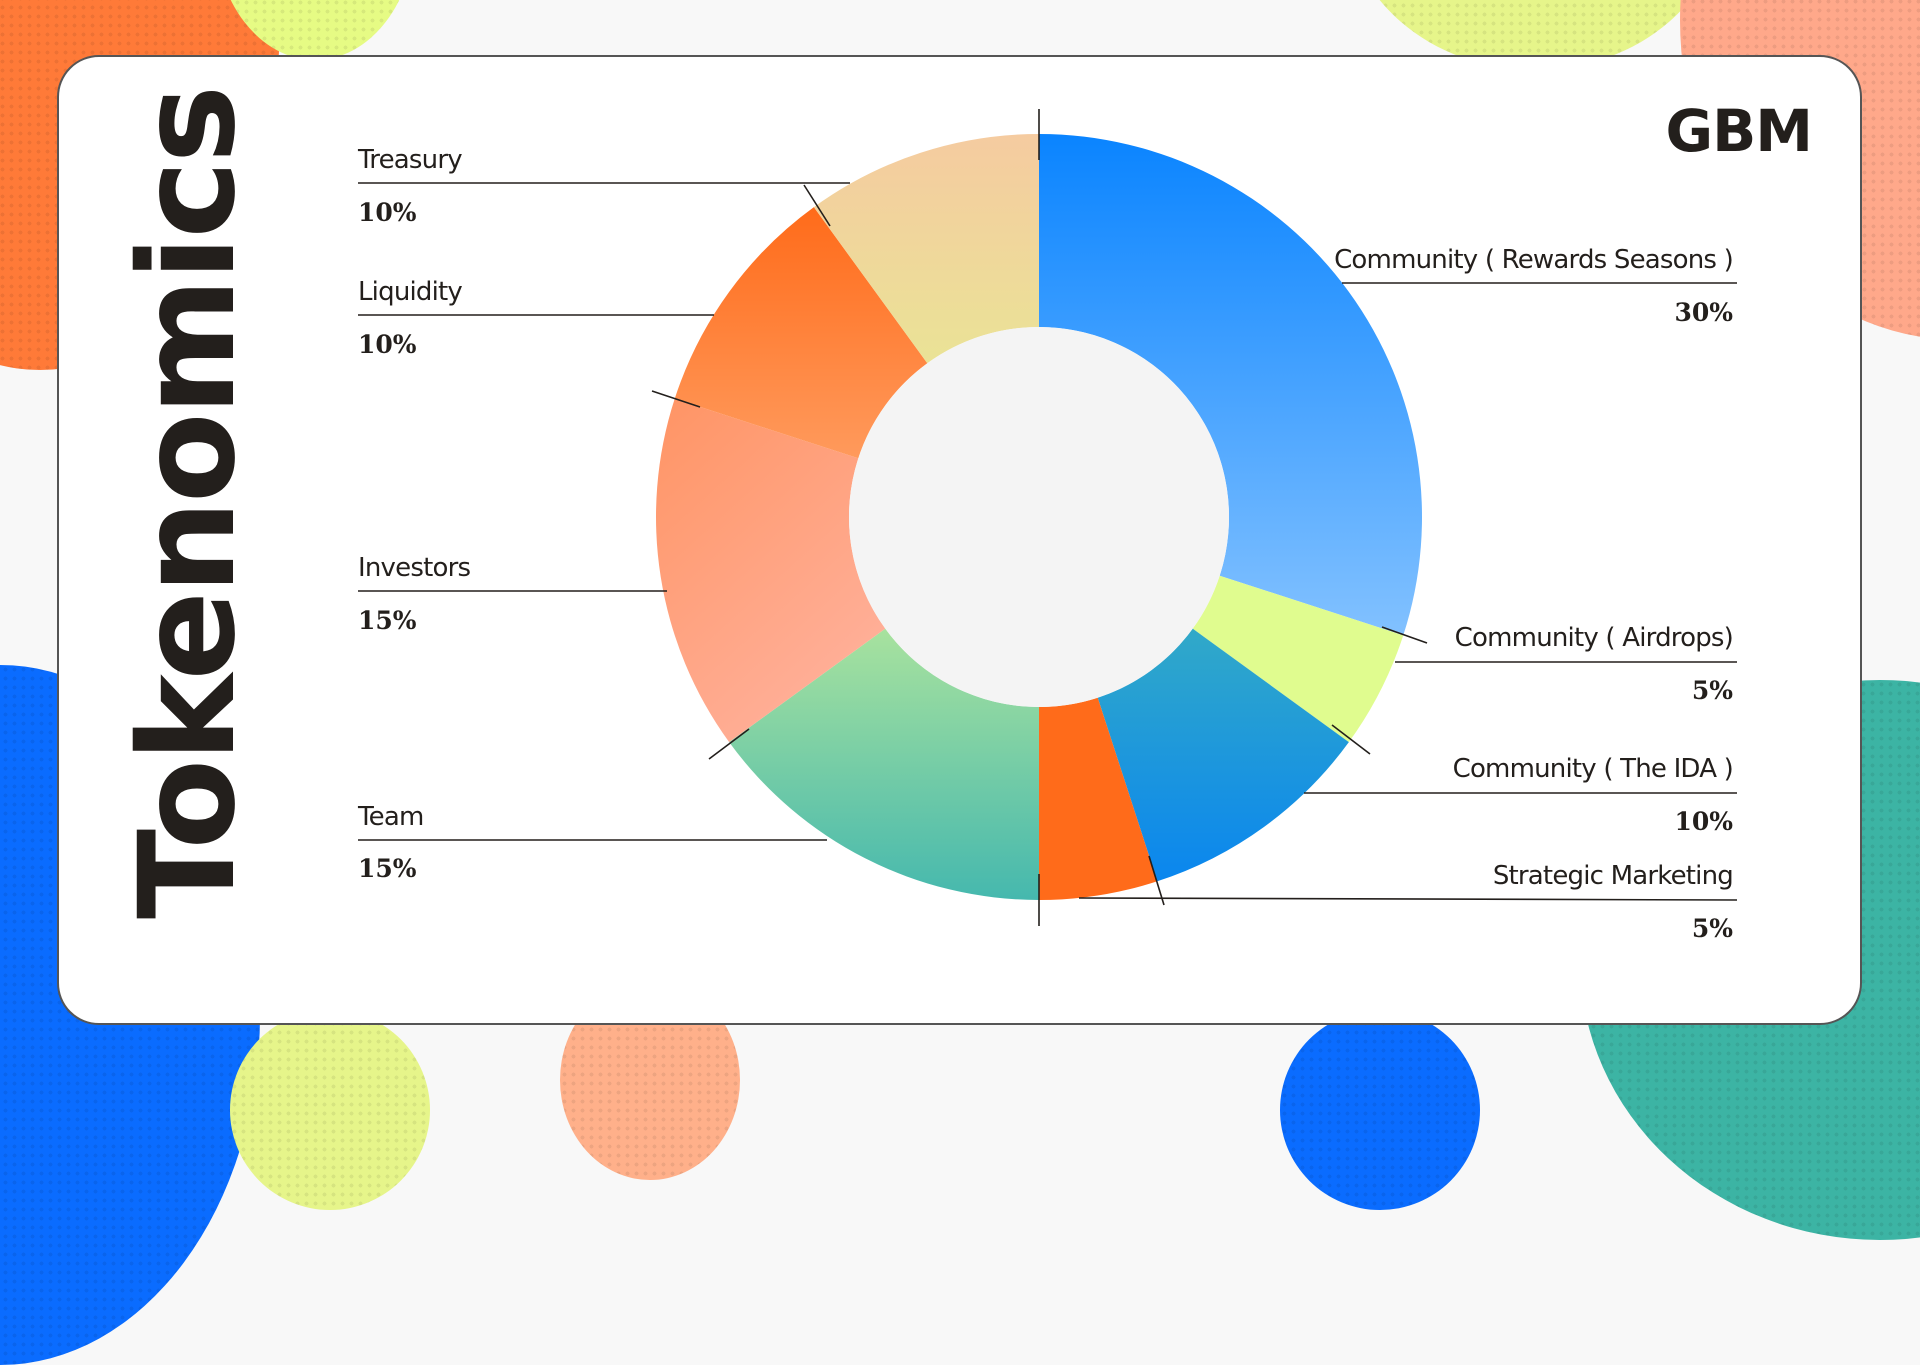 Image resolution: width=1920 pixels, height=1365 pixels. What do you see at coordinates (1712, 690) in the screenshot?
I see `pct-community-airdrops: 5%` at bounding box center [1712, 690].